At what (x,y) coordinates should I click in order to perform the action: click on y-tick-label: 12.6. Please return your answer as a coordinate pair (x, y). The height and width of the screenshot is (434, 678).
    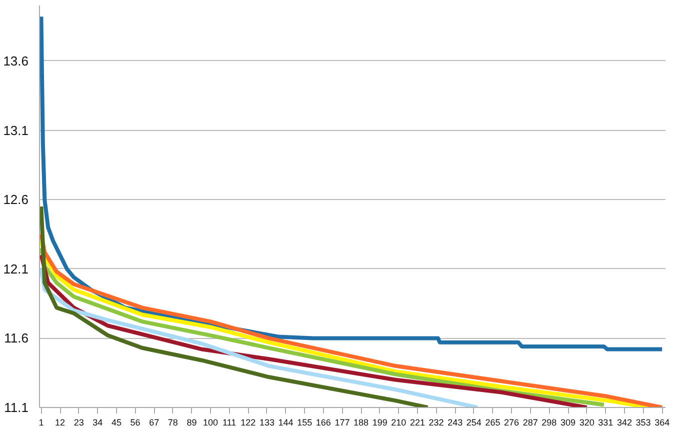
    Looking at the image, I should click on (16, 200).